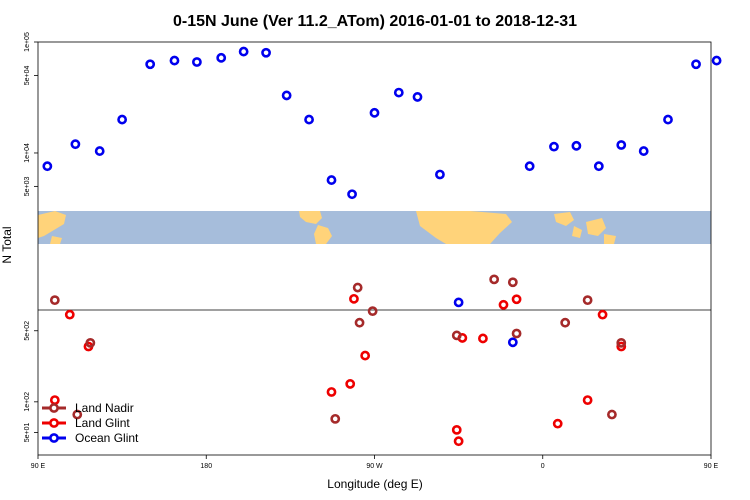 The image size is (750, 500). What do you see at coordinates (206, 466) in the screenshot?
I see `x-tick-label: 180` at bounding box center [206, 466].